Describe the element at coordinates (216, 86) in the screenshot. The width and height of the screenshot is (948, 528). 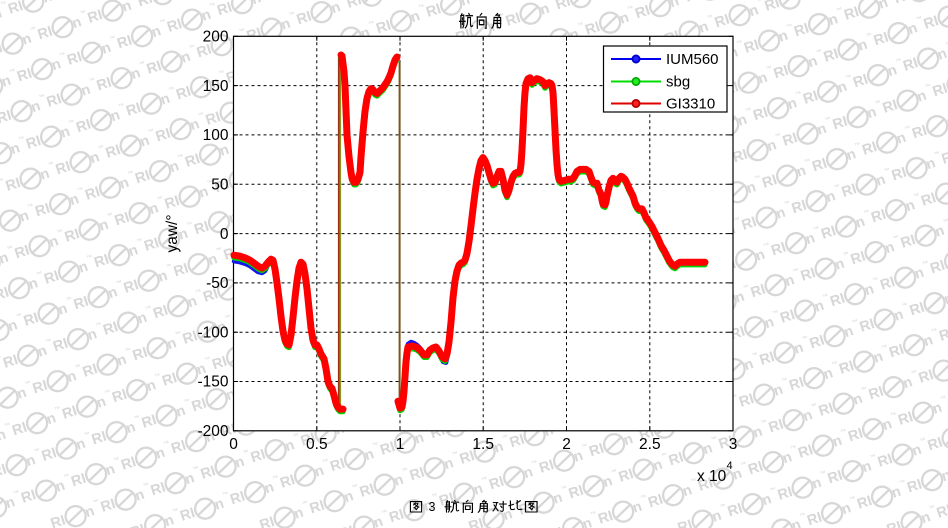
I see `svg-text: 150` at that location.